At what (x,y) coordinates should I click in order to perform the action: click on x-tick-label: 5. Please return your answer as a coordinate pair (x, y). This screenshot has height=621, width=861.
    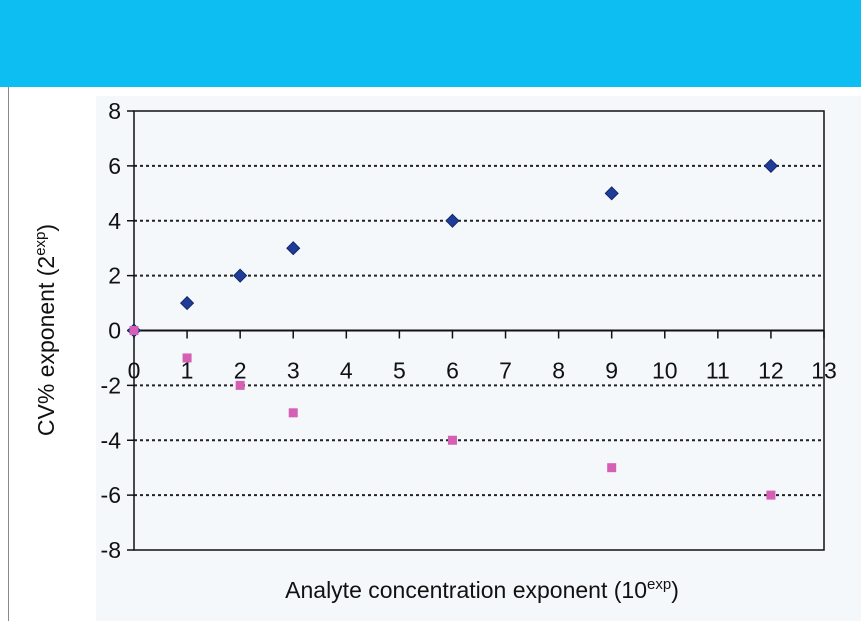
    Looking at the image, I should click on (399, 371).